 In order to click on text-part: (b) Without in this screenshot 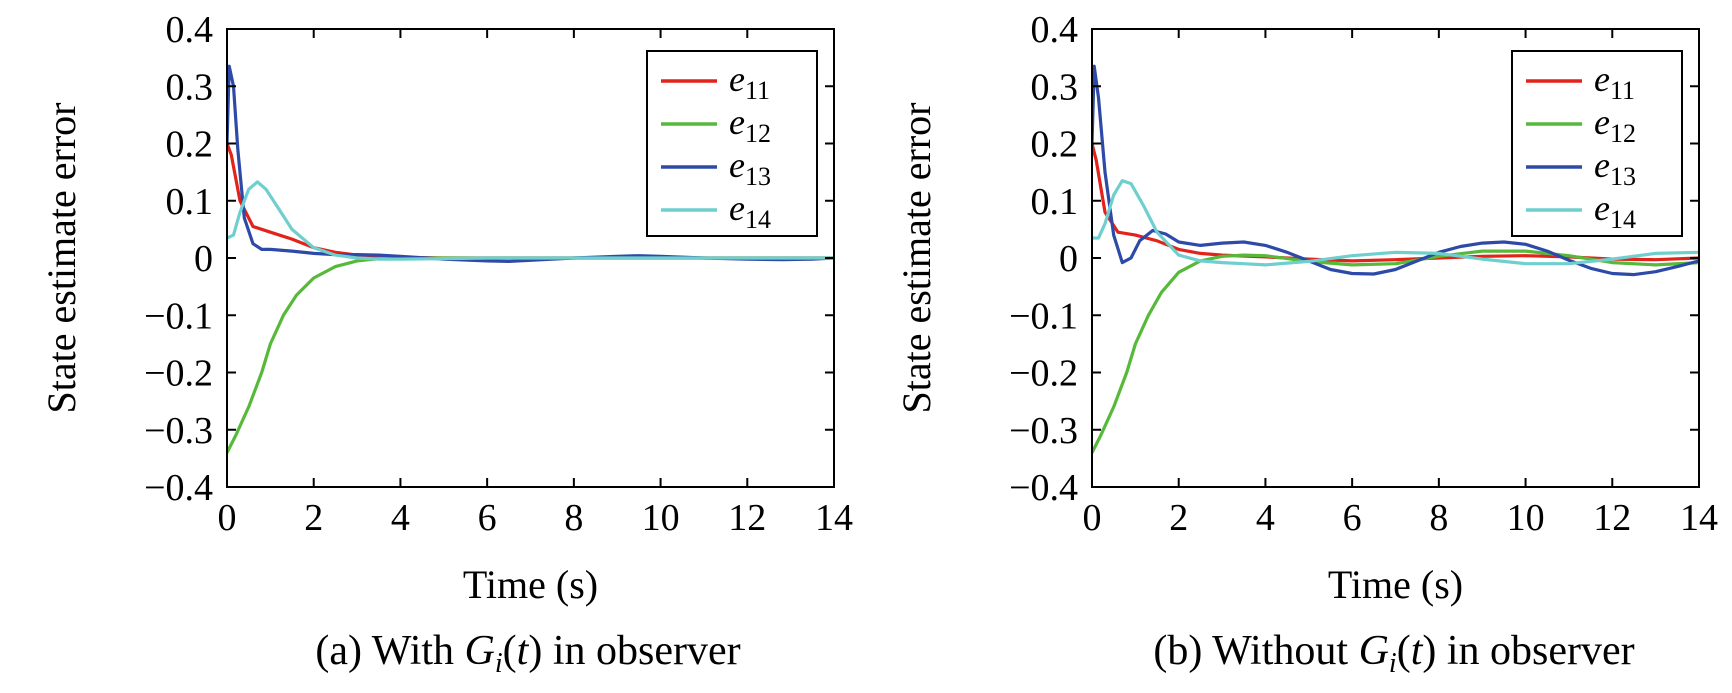, I will do `click(1255, 651)`.